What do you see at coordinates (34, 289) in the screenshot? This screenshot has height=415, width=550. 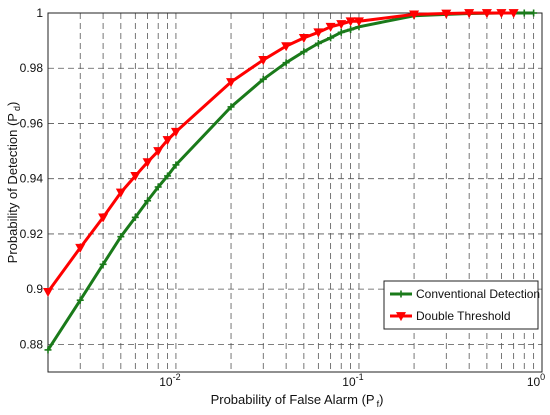 I see `y-tick-label: 0.9` at bounding box center [34, 289].